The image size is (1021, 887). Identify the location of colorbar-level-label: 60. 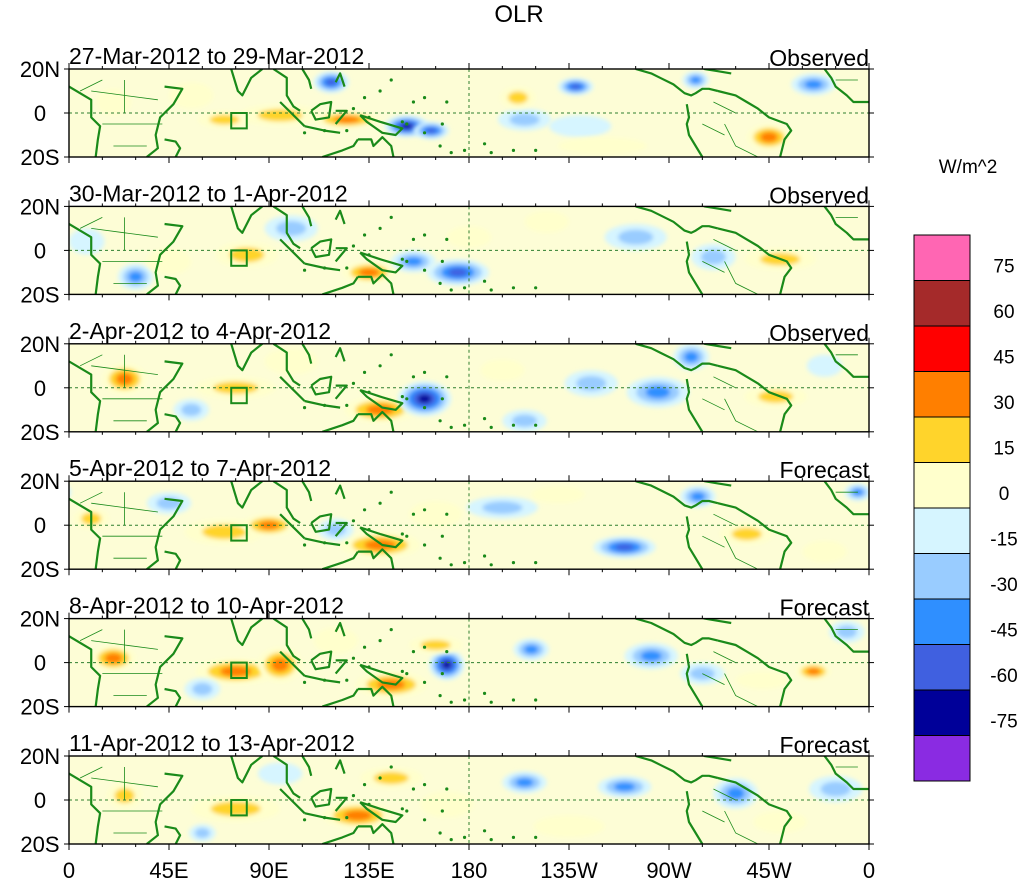
(1003, 312).